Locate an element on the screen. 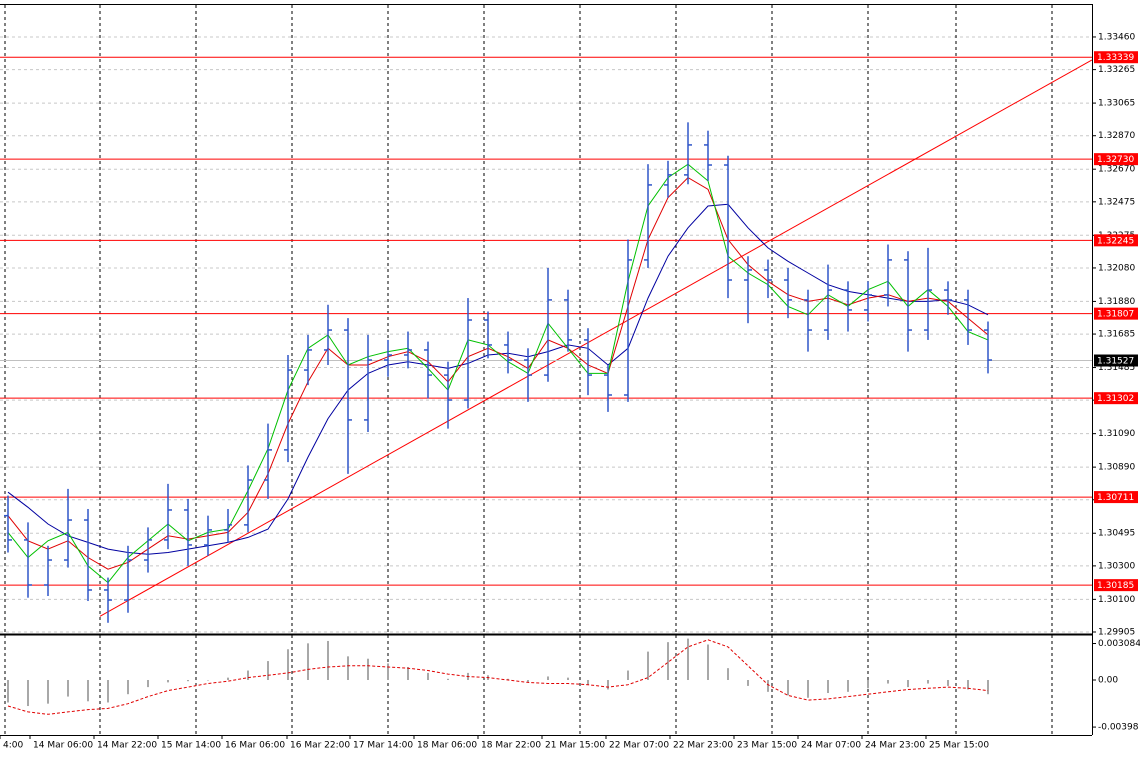 This screenshot has height=757, width=1140. level-price-label: 1.31807 is located at coordinates (1115, 315).